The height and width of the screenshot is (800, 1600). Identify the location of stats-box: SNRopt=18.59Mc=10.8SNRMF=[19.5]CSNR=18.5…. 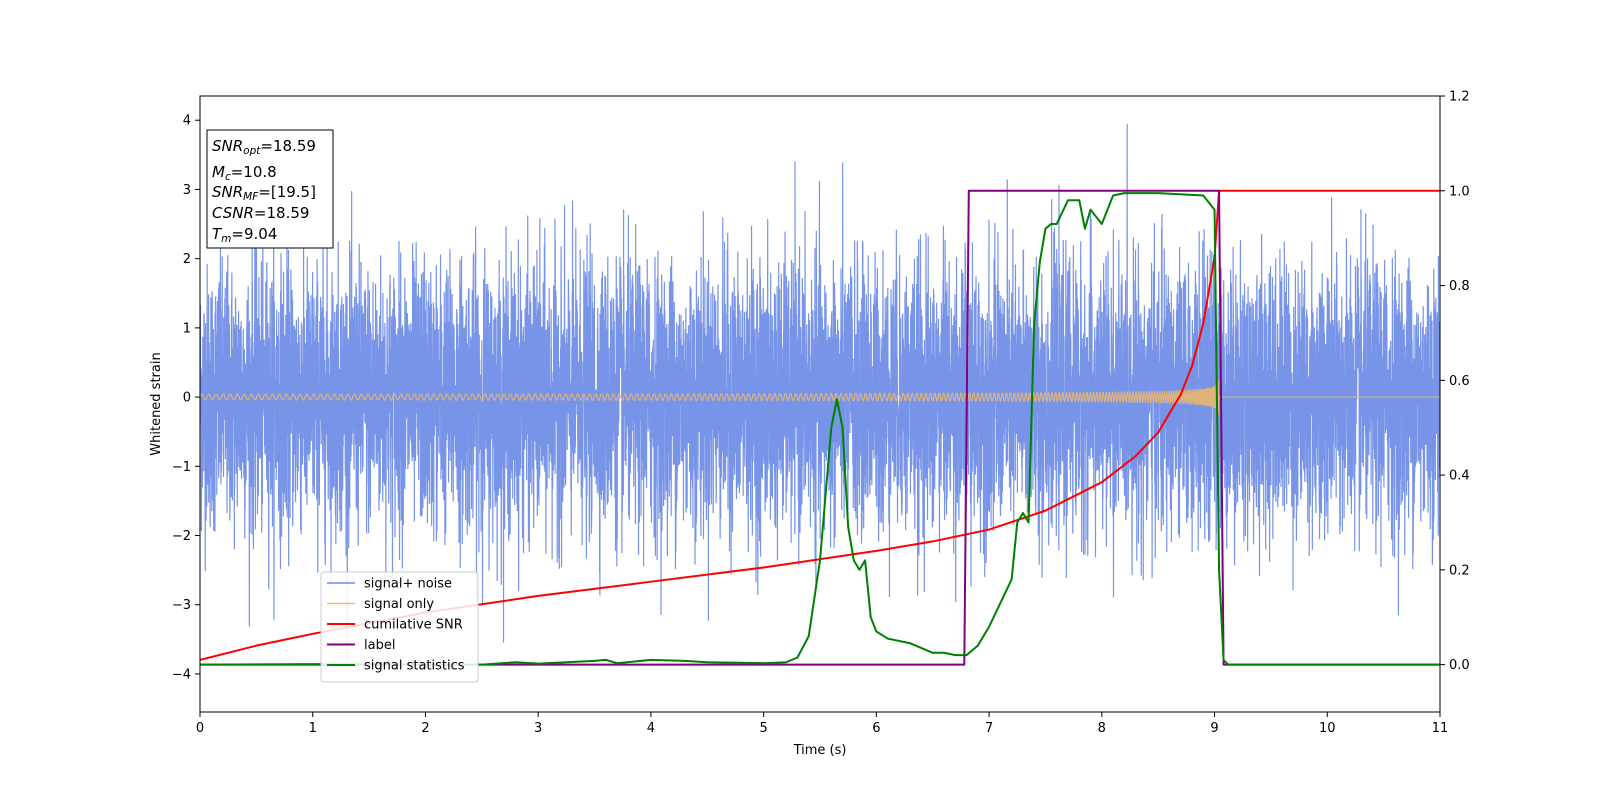
(270, 189).